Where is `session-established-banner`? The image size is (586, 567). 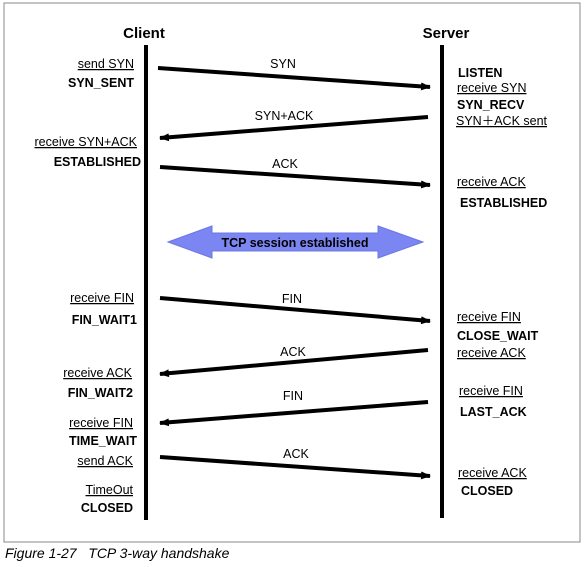
session-established-banner is located at coordinates (295, 242).